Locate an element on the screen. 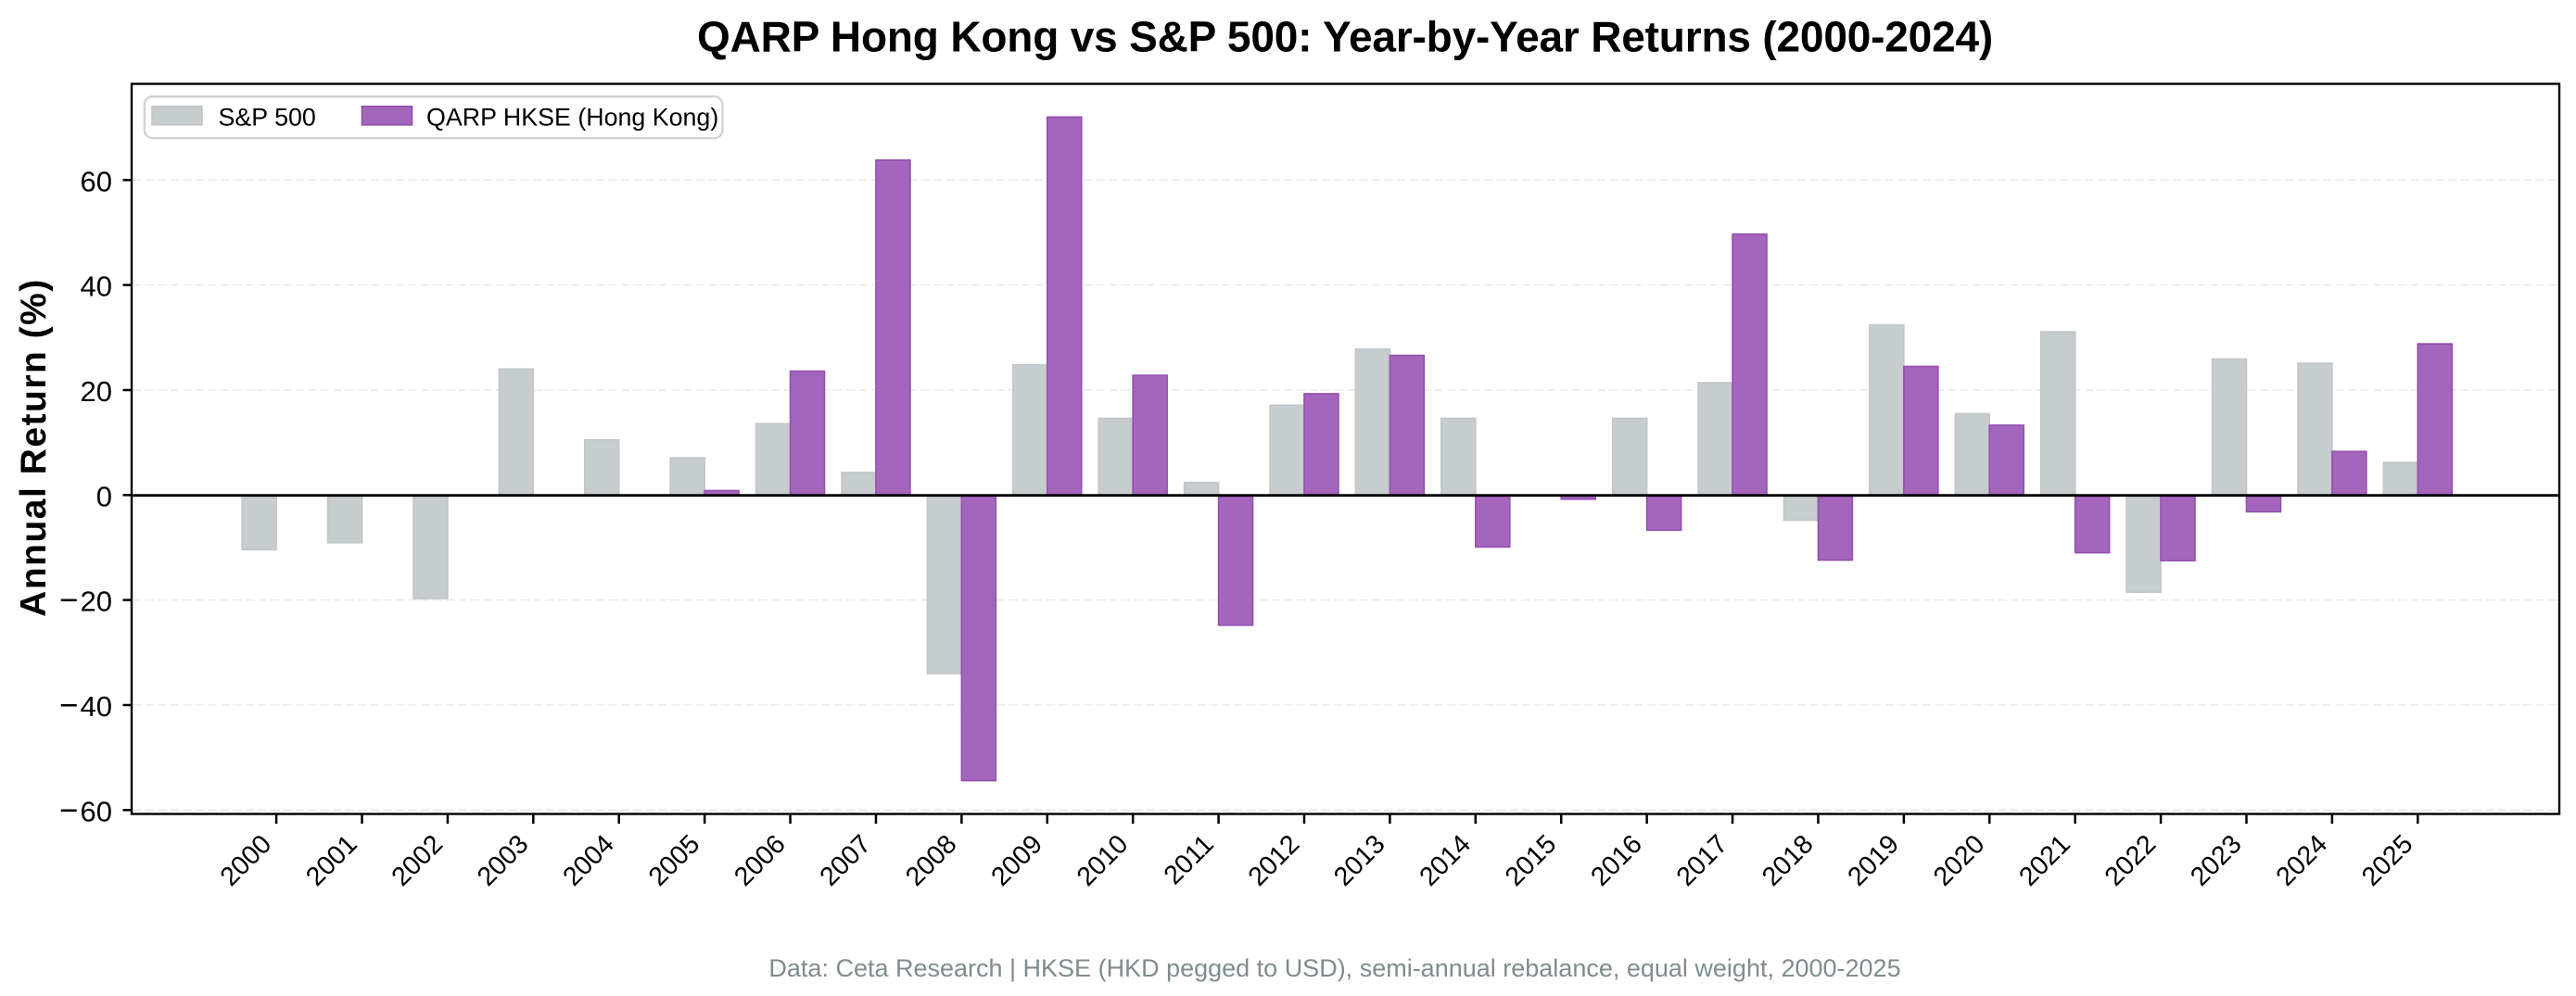  svg-text: 60 is located at coordinates (96, 181).